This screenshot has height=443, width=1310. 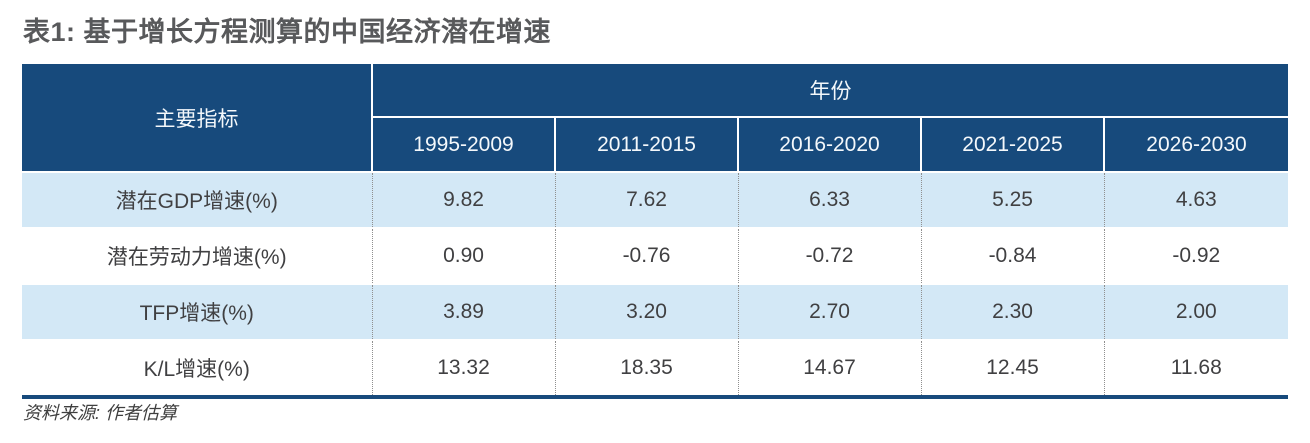 I want to click on value-cell: 3.20, so click(x=646, y=311).